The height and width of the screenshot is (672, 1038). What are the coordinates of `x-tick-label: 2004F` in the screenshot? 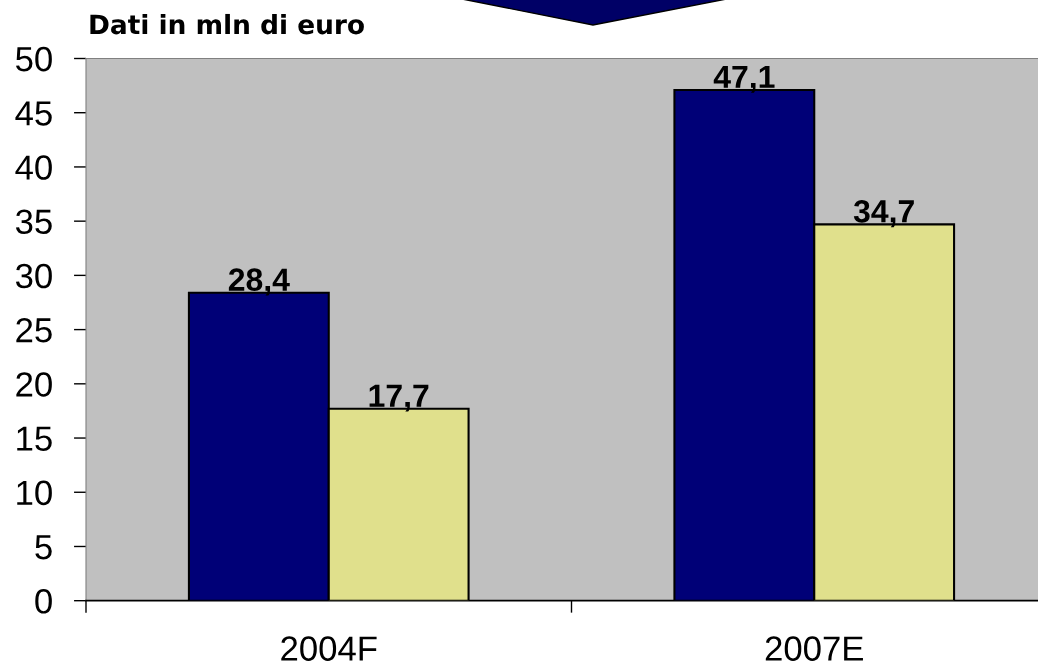 It's located at (329, 648).